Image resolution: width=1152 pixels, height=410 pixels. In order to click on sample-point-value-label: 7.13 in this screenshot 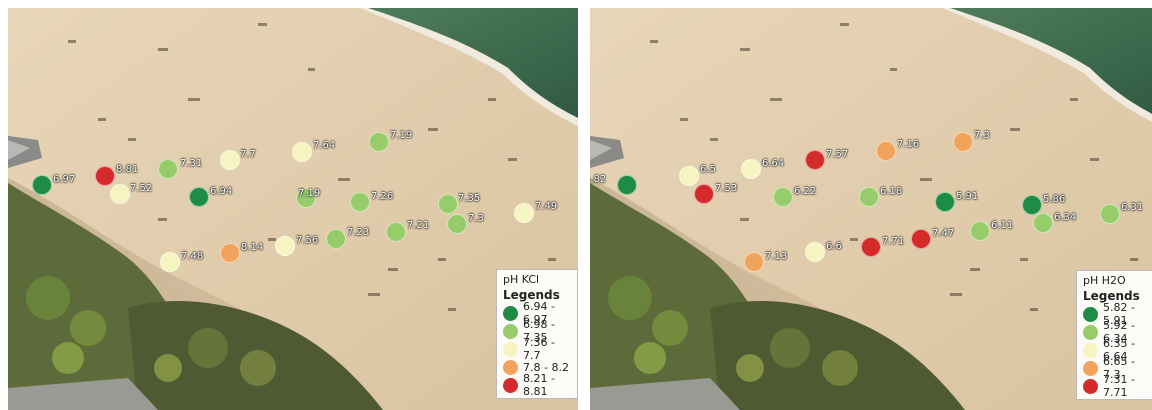, I will do `click(776, 256)`.